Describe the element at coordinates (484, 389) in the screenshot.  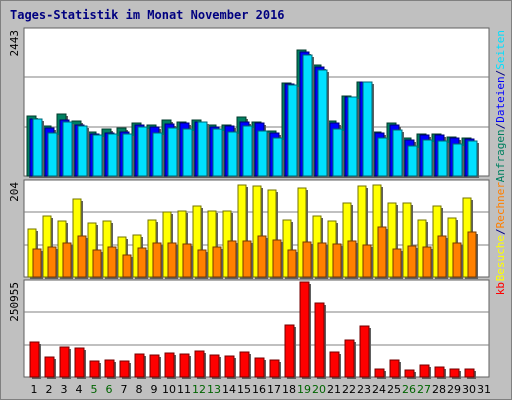
I see `day-label-31: 31` at that location.